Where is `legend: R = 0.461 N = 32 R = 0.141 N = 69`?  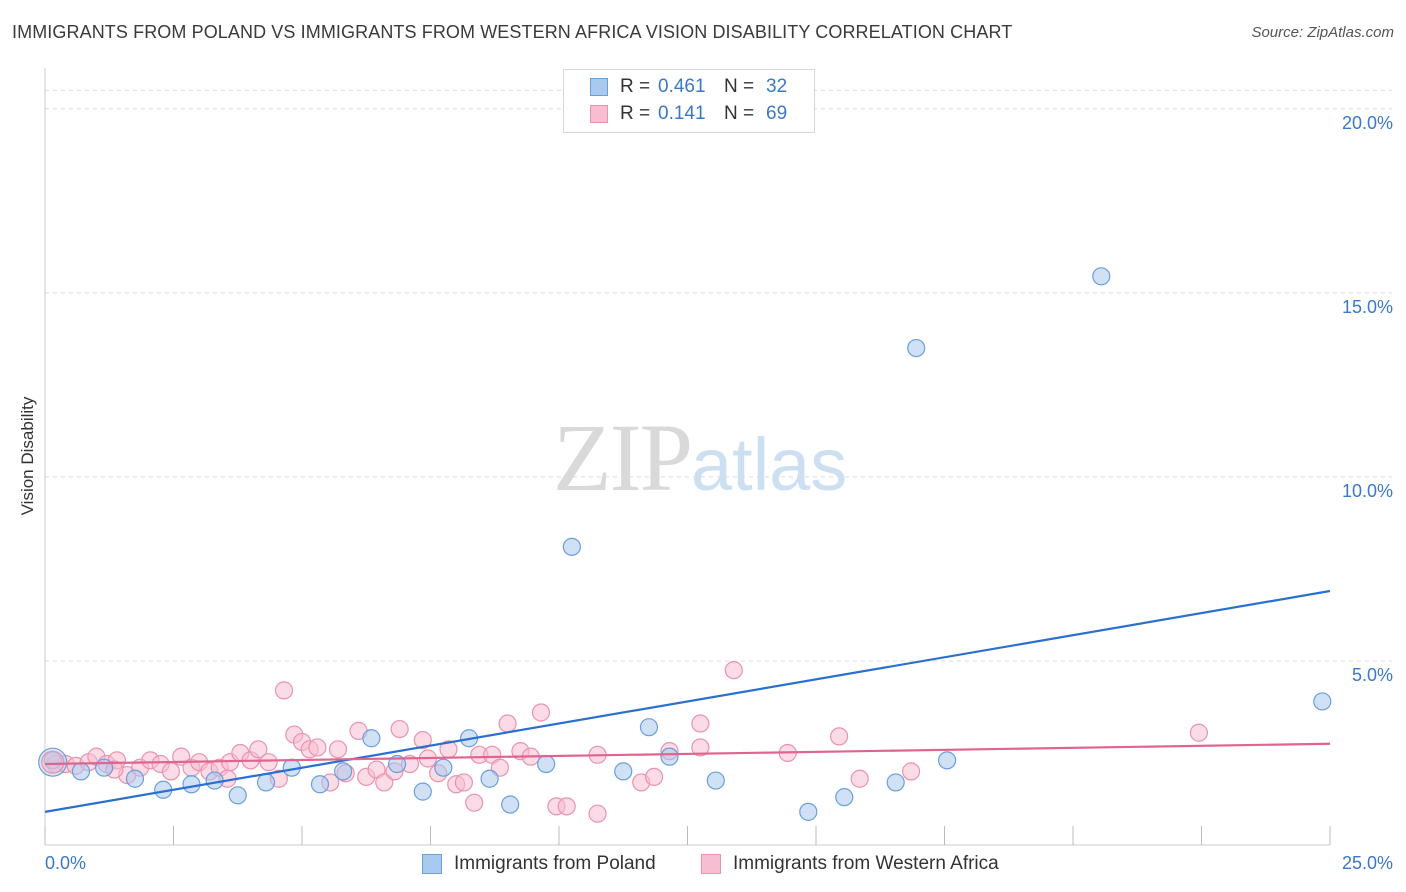 legend: R = 0.461 N = 32 R = 0.141 N = 69 is located at coordinates (689, 101).